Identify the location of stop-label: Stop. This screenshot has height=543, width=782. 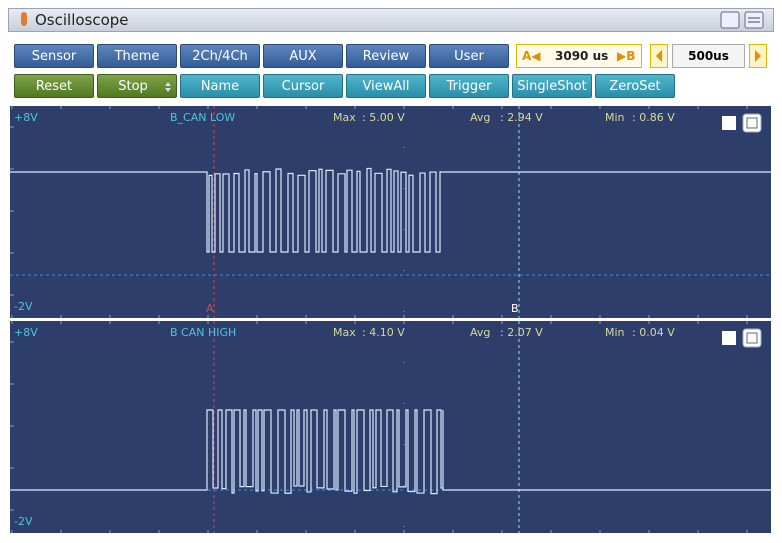
(133, 86).